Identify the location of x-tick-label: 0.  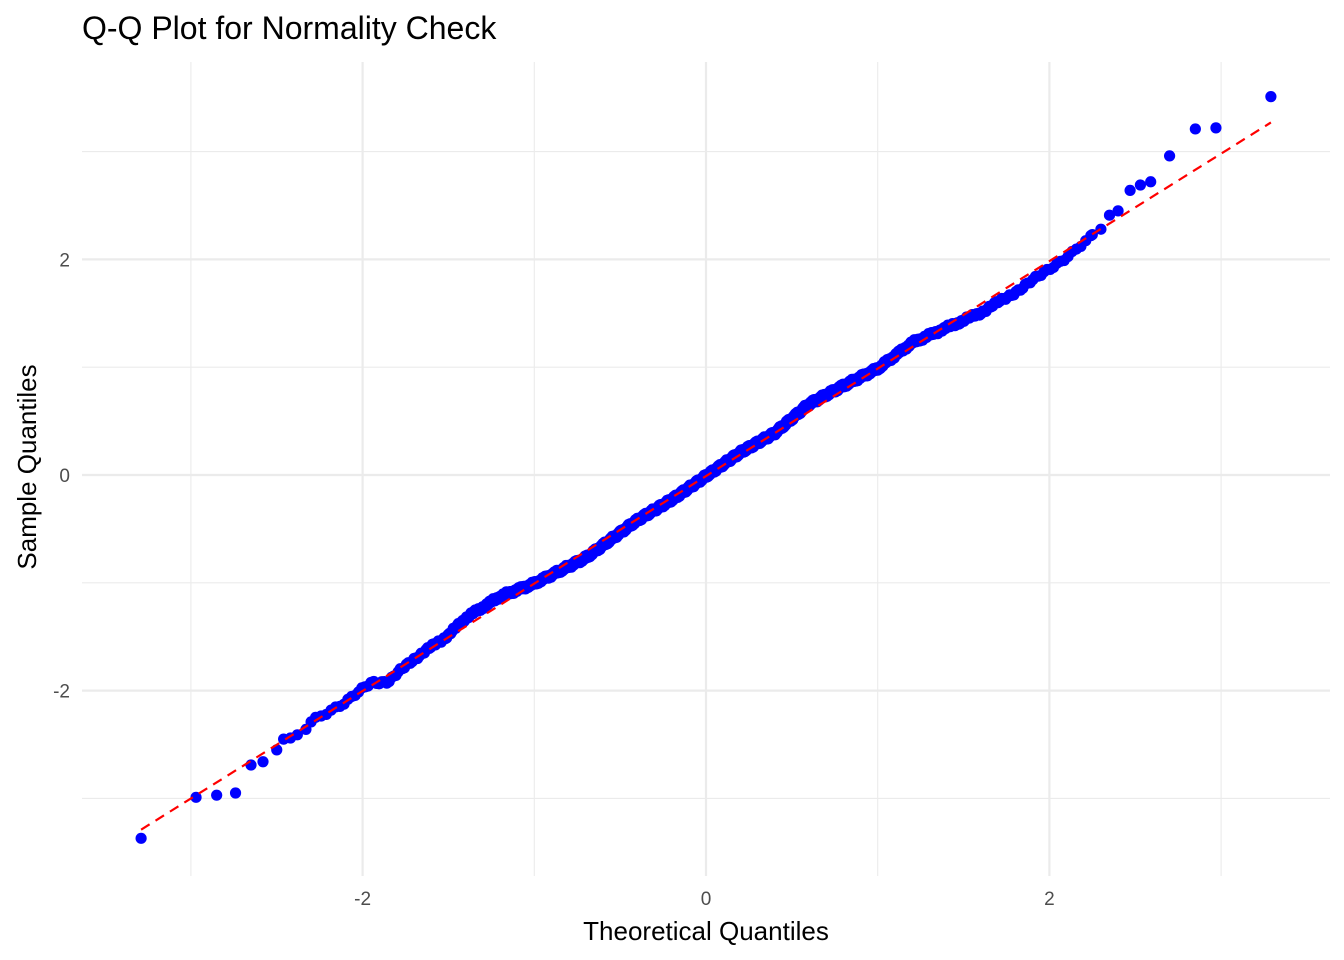
(706, 899).